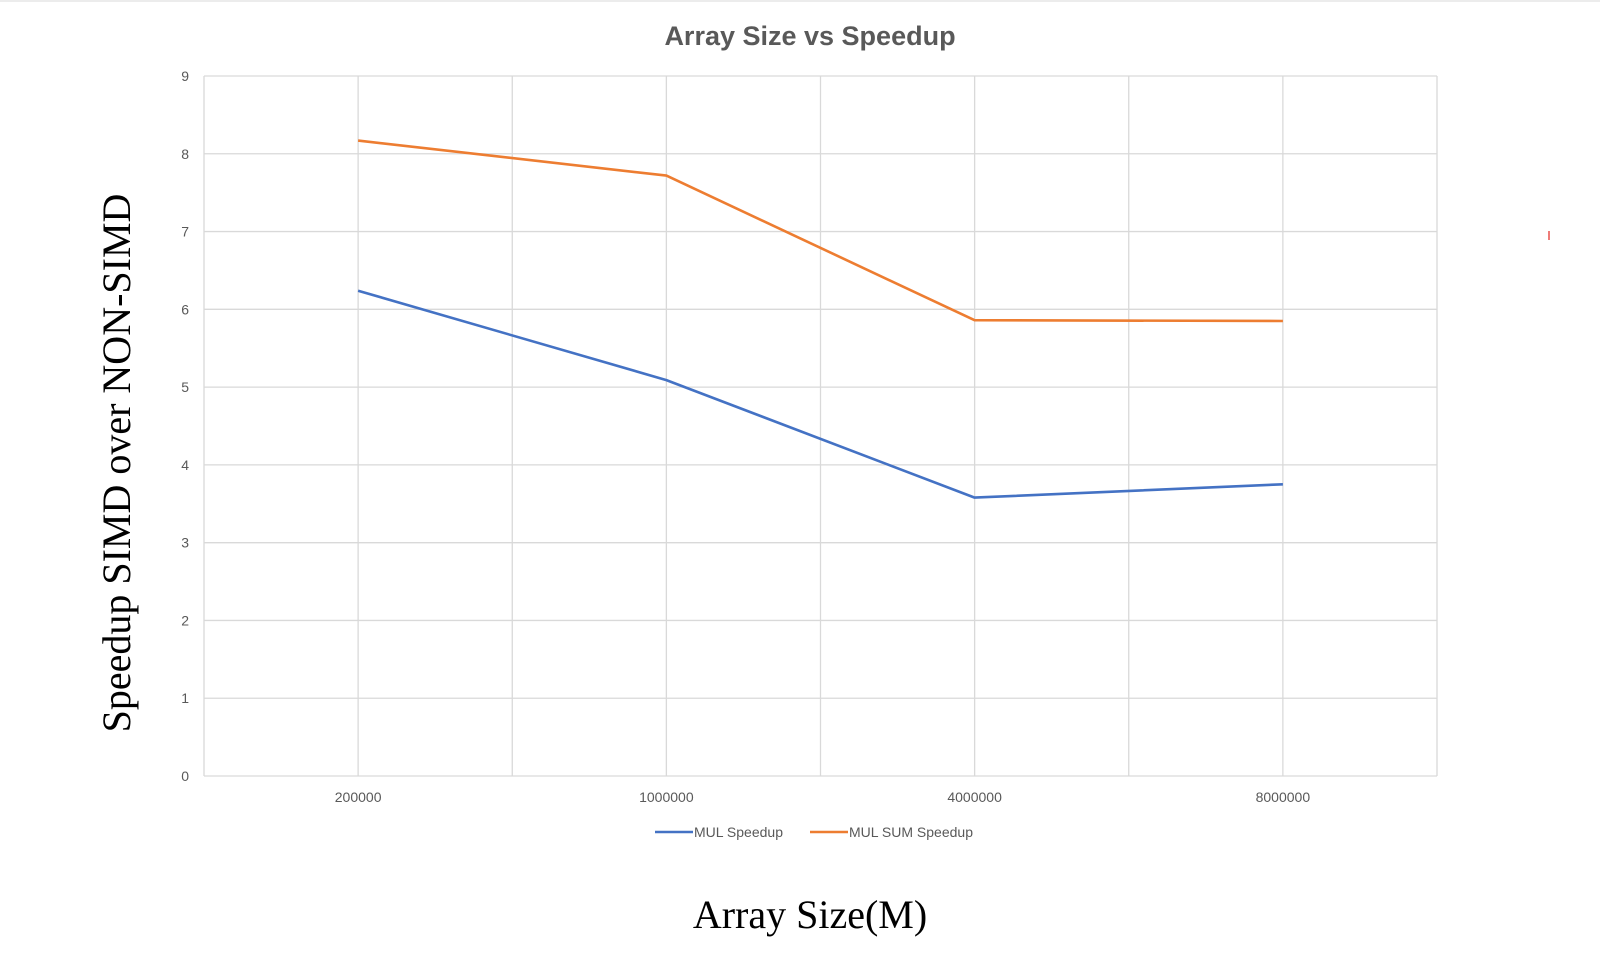  Describe the element at coordinates (810, 914) in the screenshot. I see `x-axis-label: Array Size(M)` at that location.